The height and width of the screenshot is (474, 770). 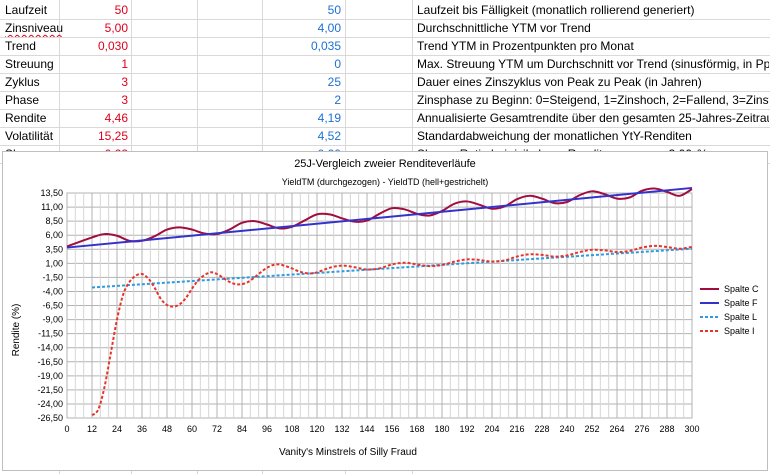 I want to click on legend-entry: Spalte L, so click(x=740, y=317).